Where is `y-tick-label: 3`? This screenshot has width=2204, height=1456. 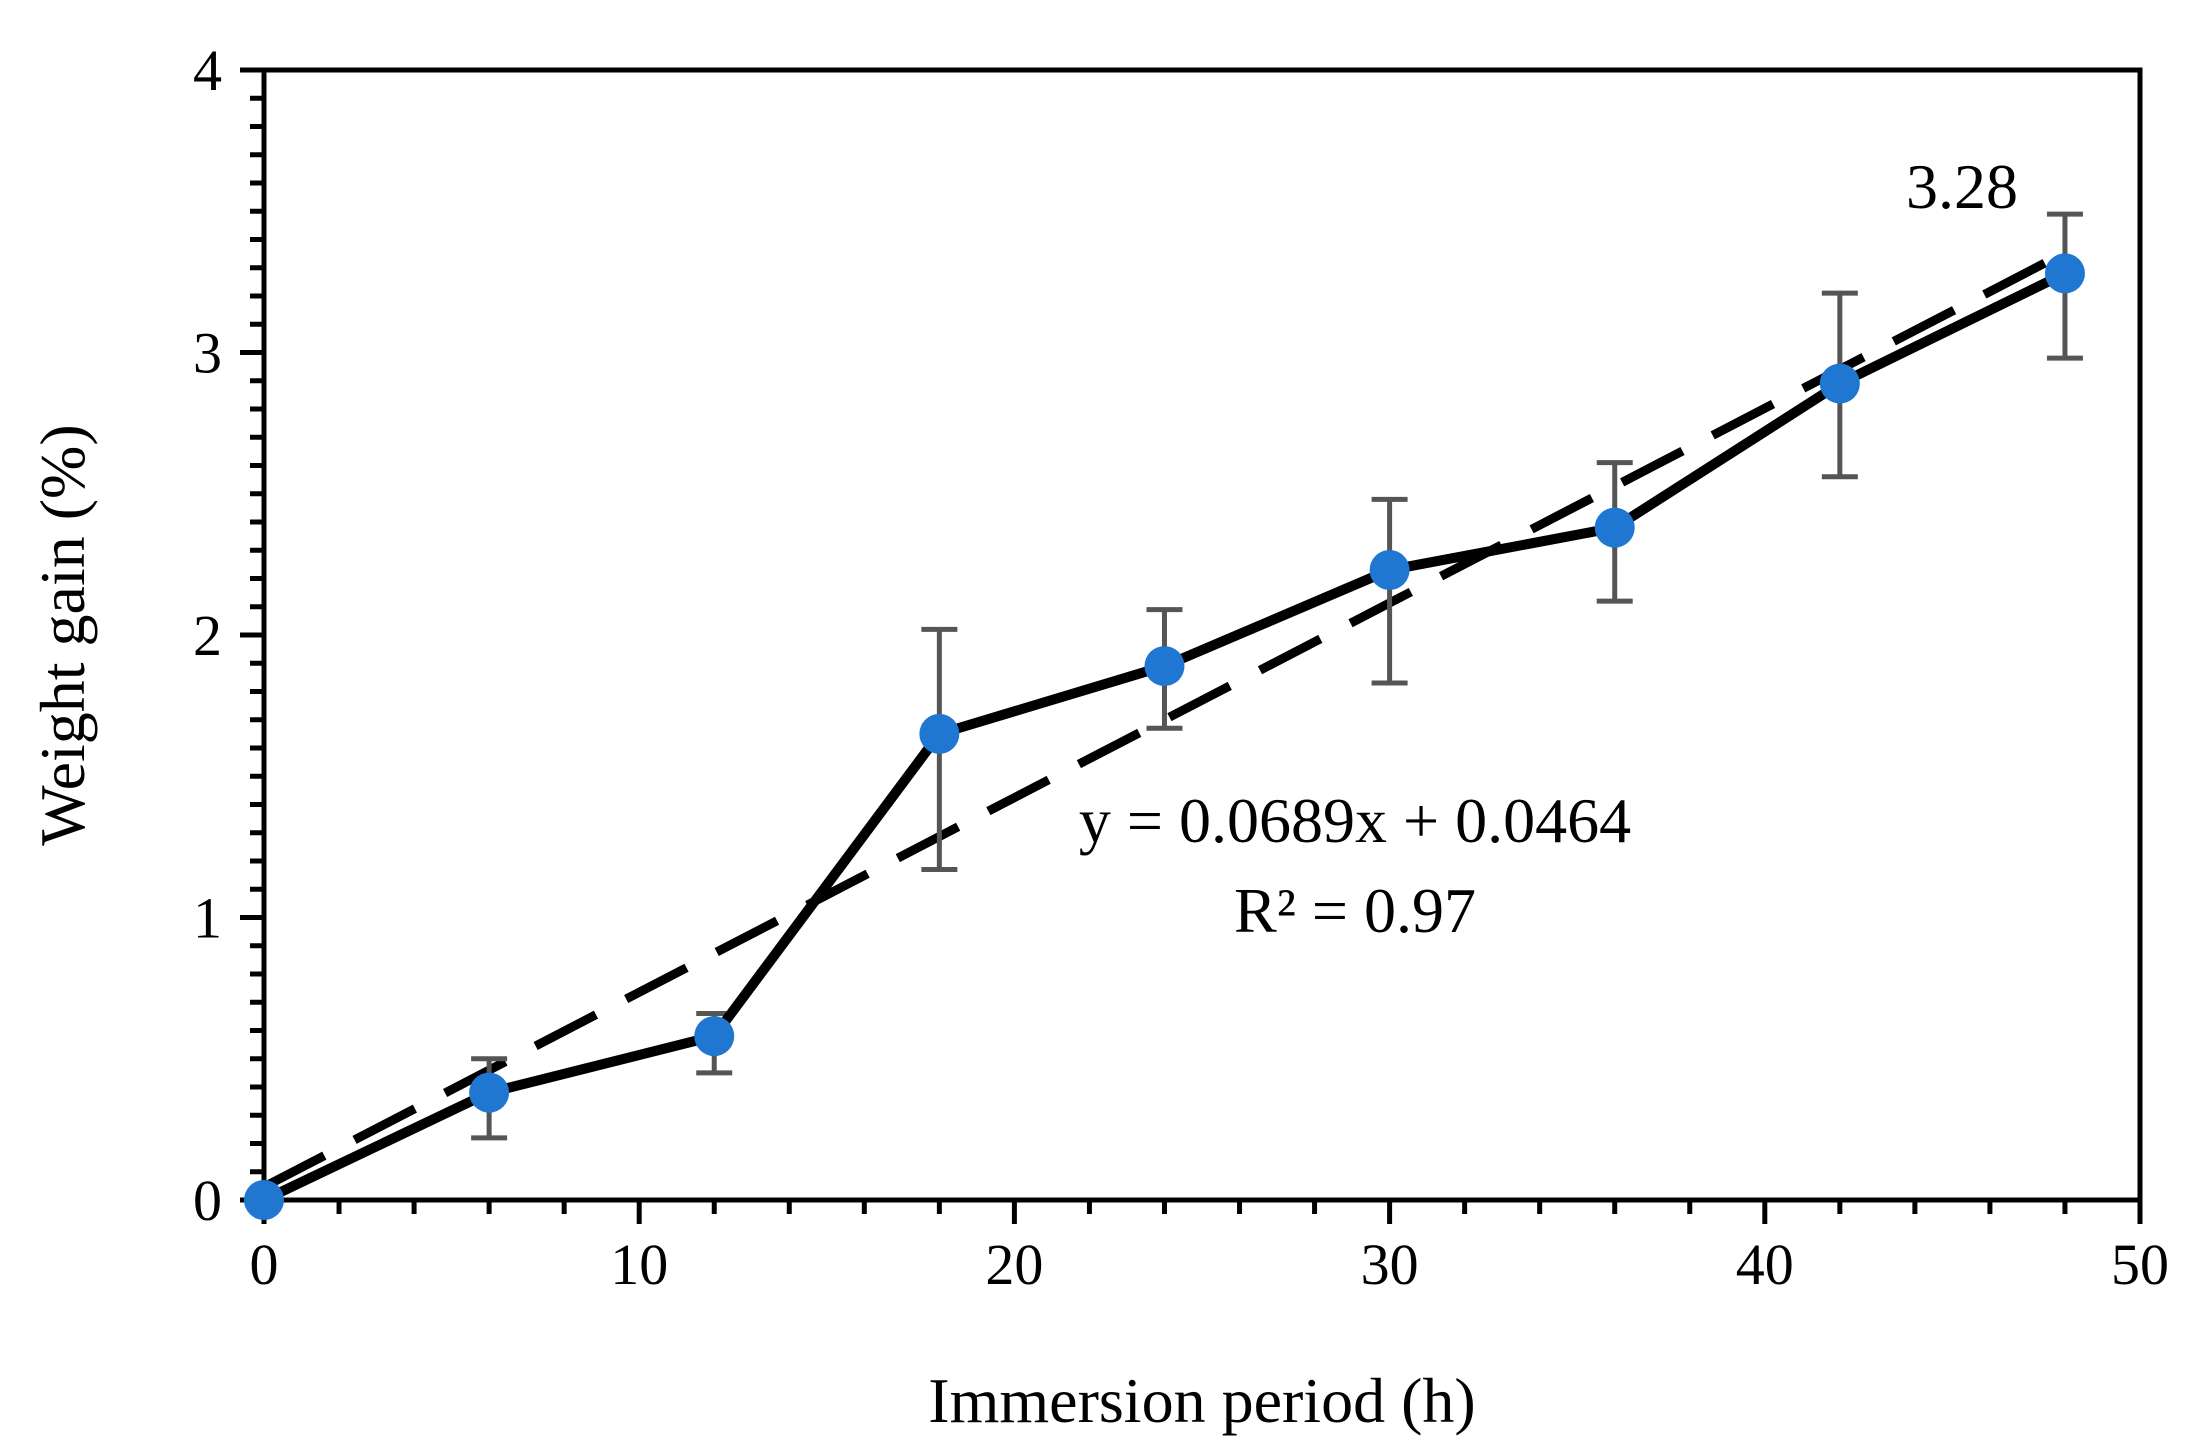
y-tick-label: 3 is located at coordinates (207, 353).